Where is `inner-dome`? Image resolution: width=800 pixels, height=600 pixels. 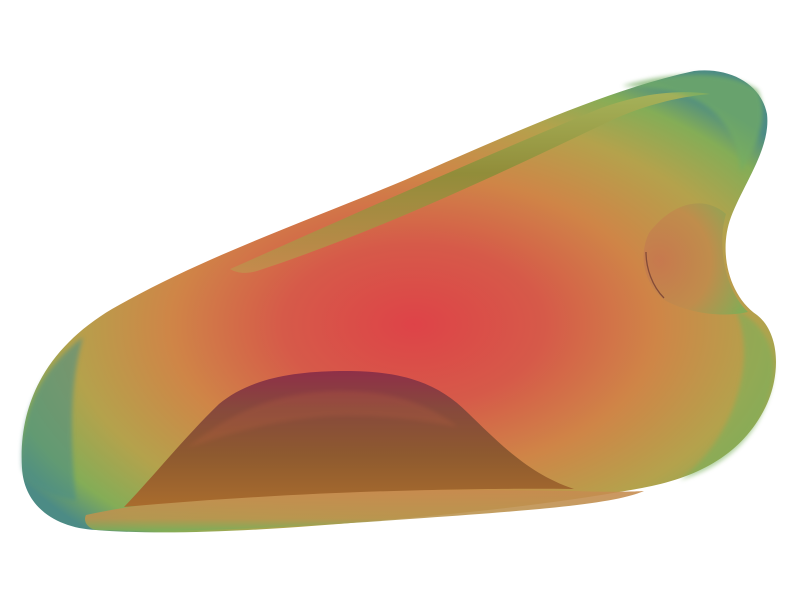
inner-dome is located at coordinates (349, 439).